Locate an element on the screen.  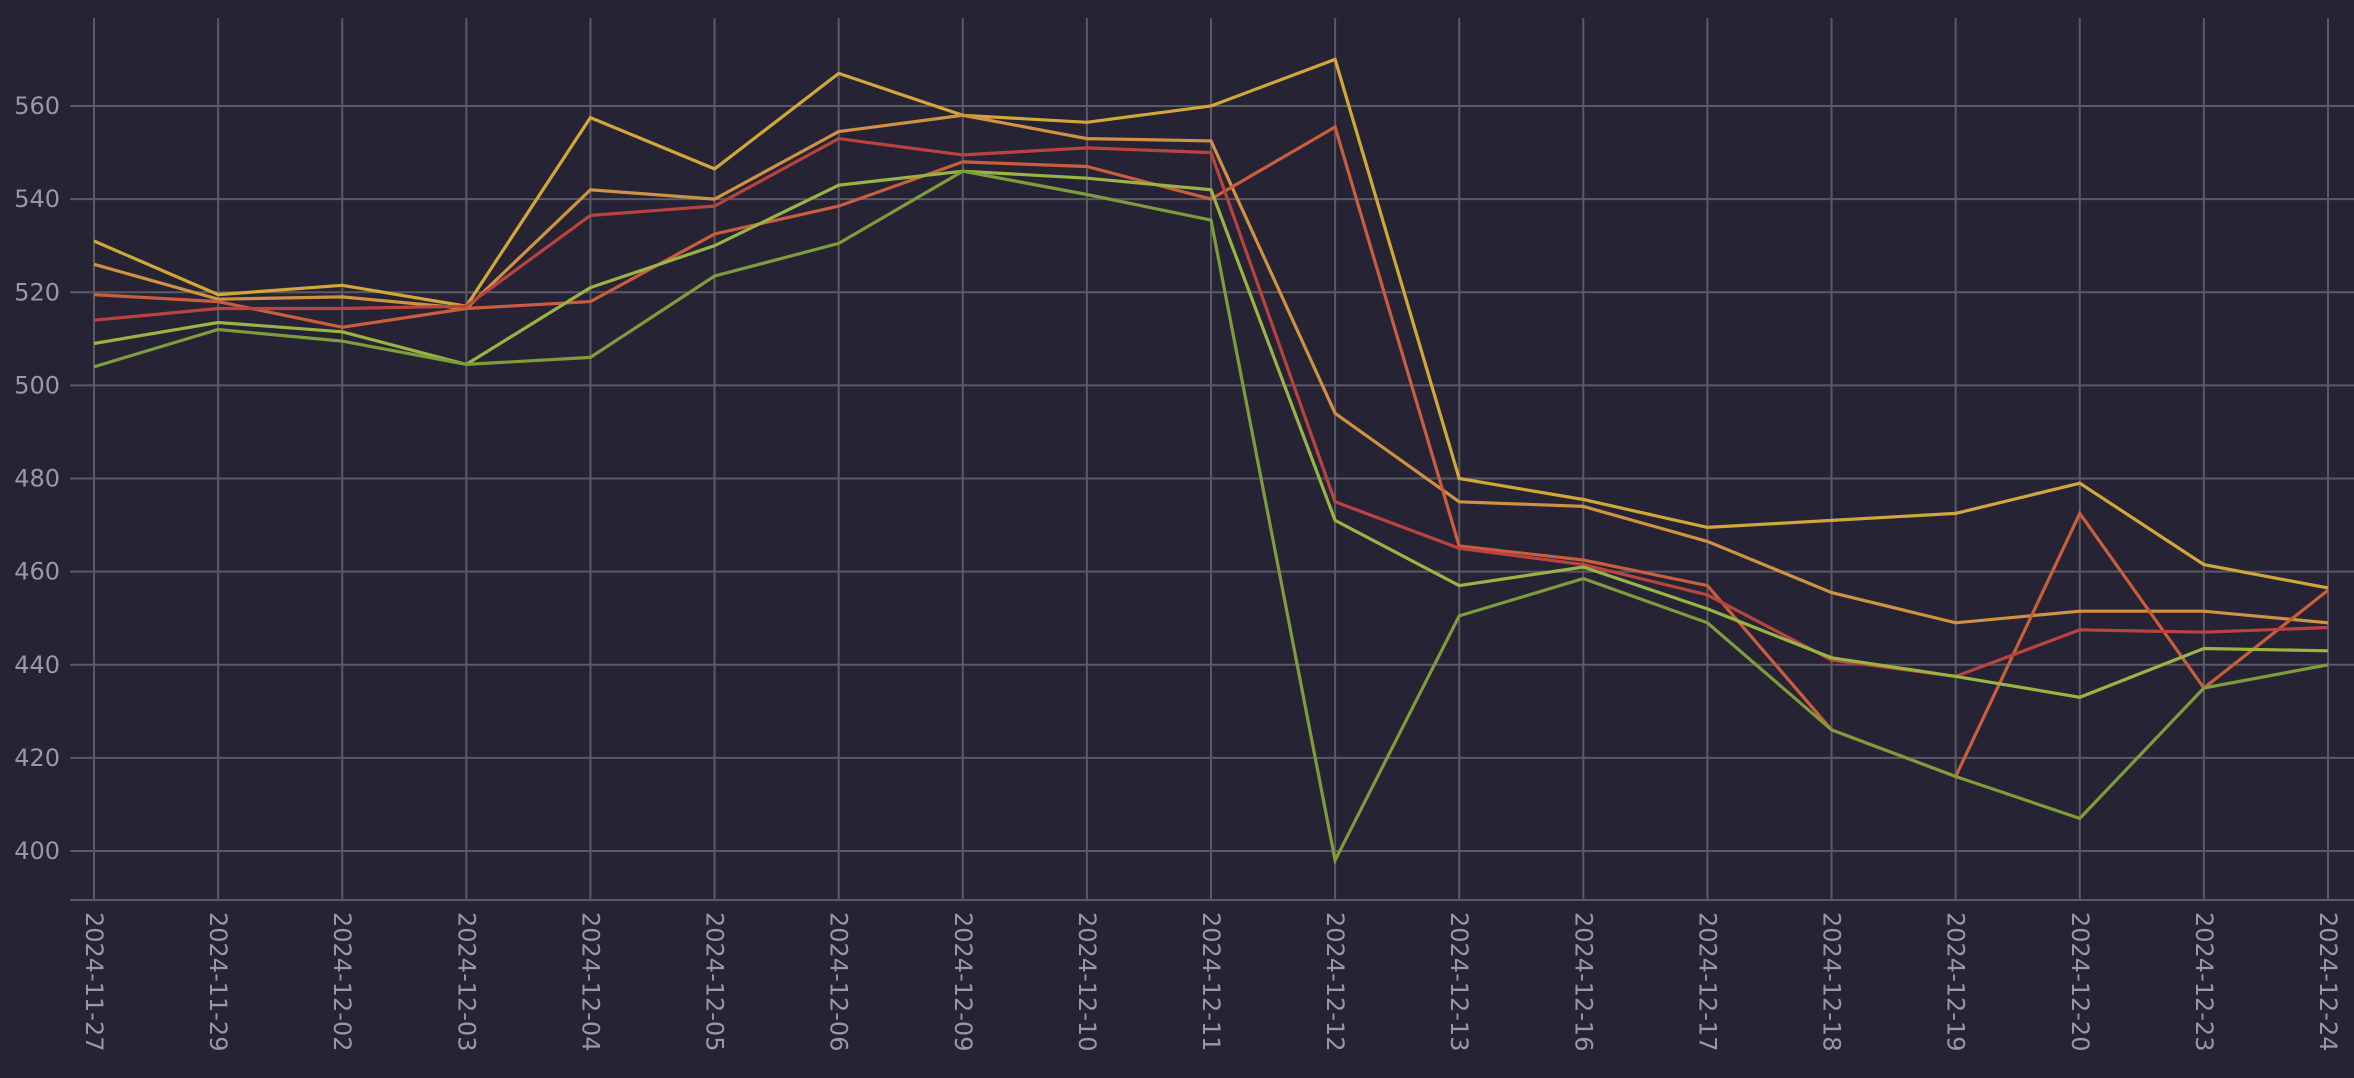
y-tick-label: 440 is located at coordinates (37, 665).